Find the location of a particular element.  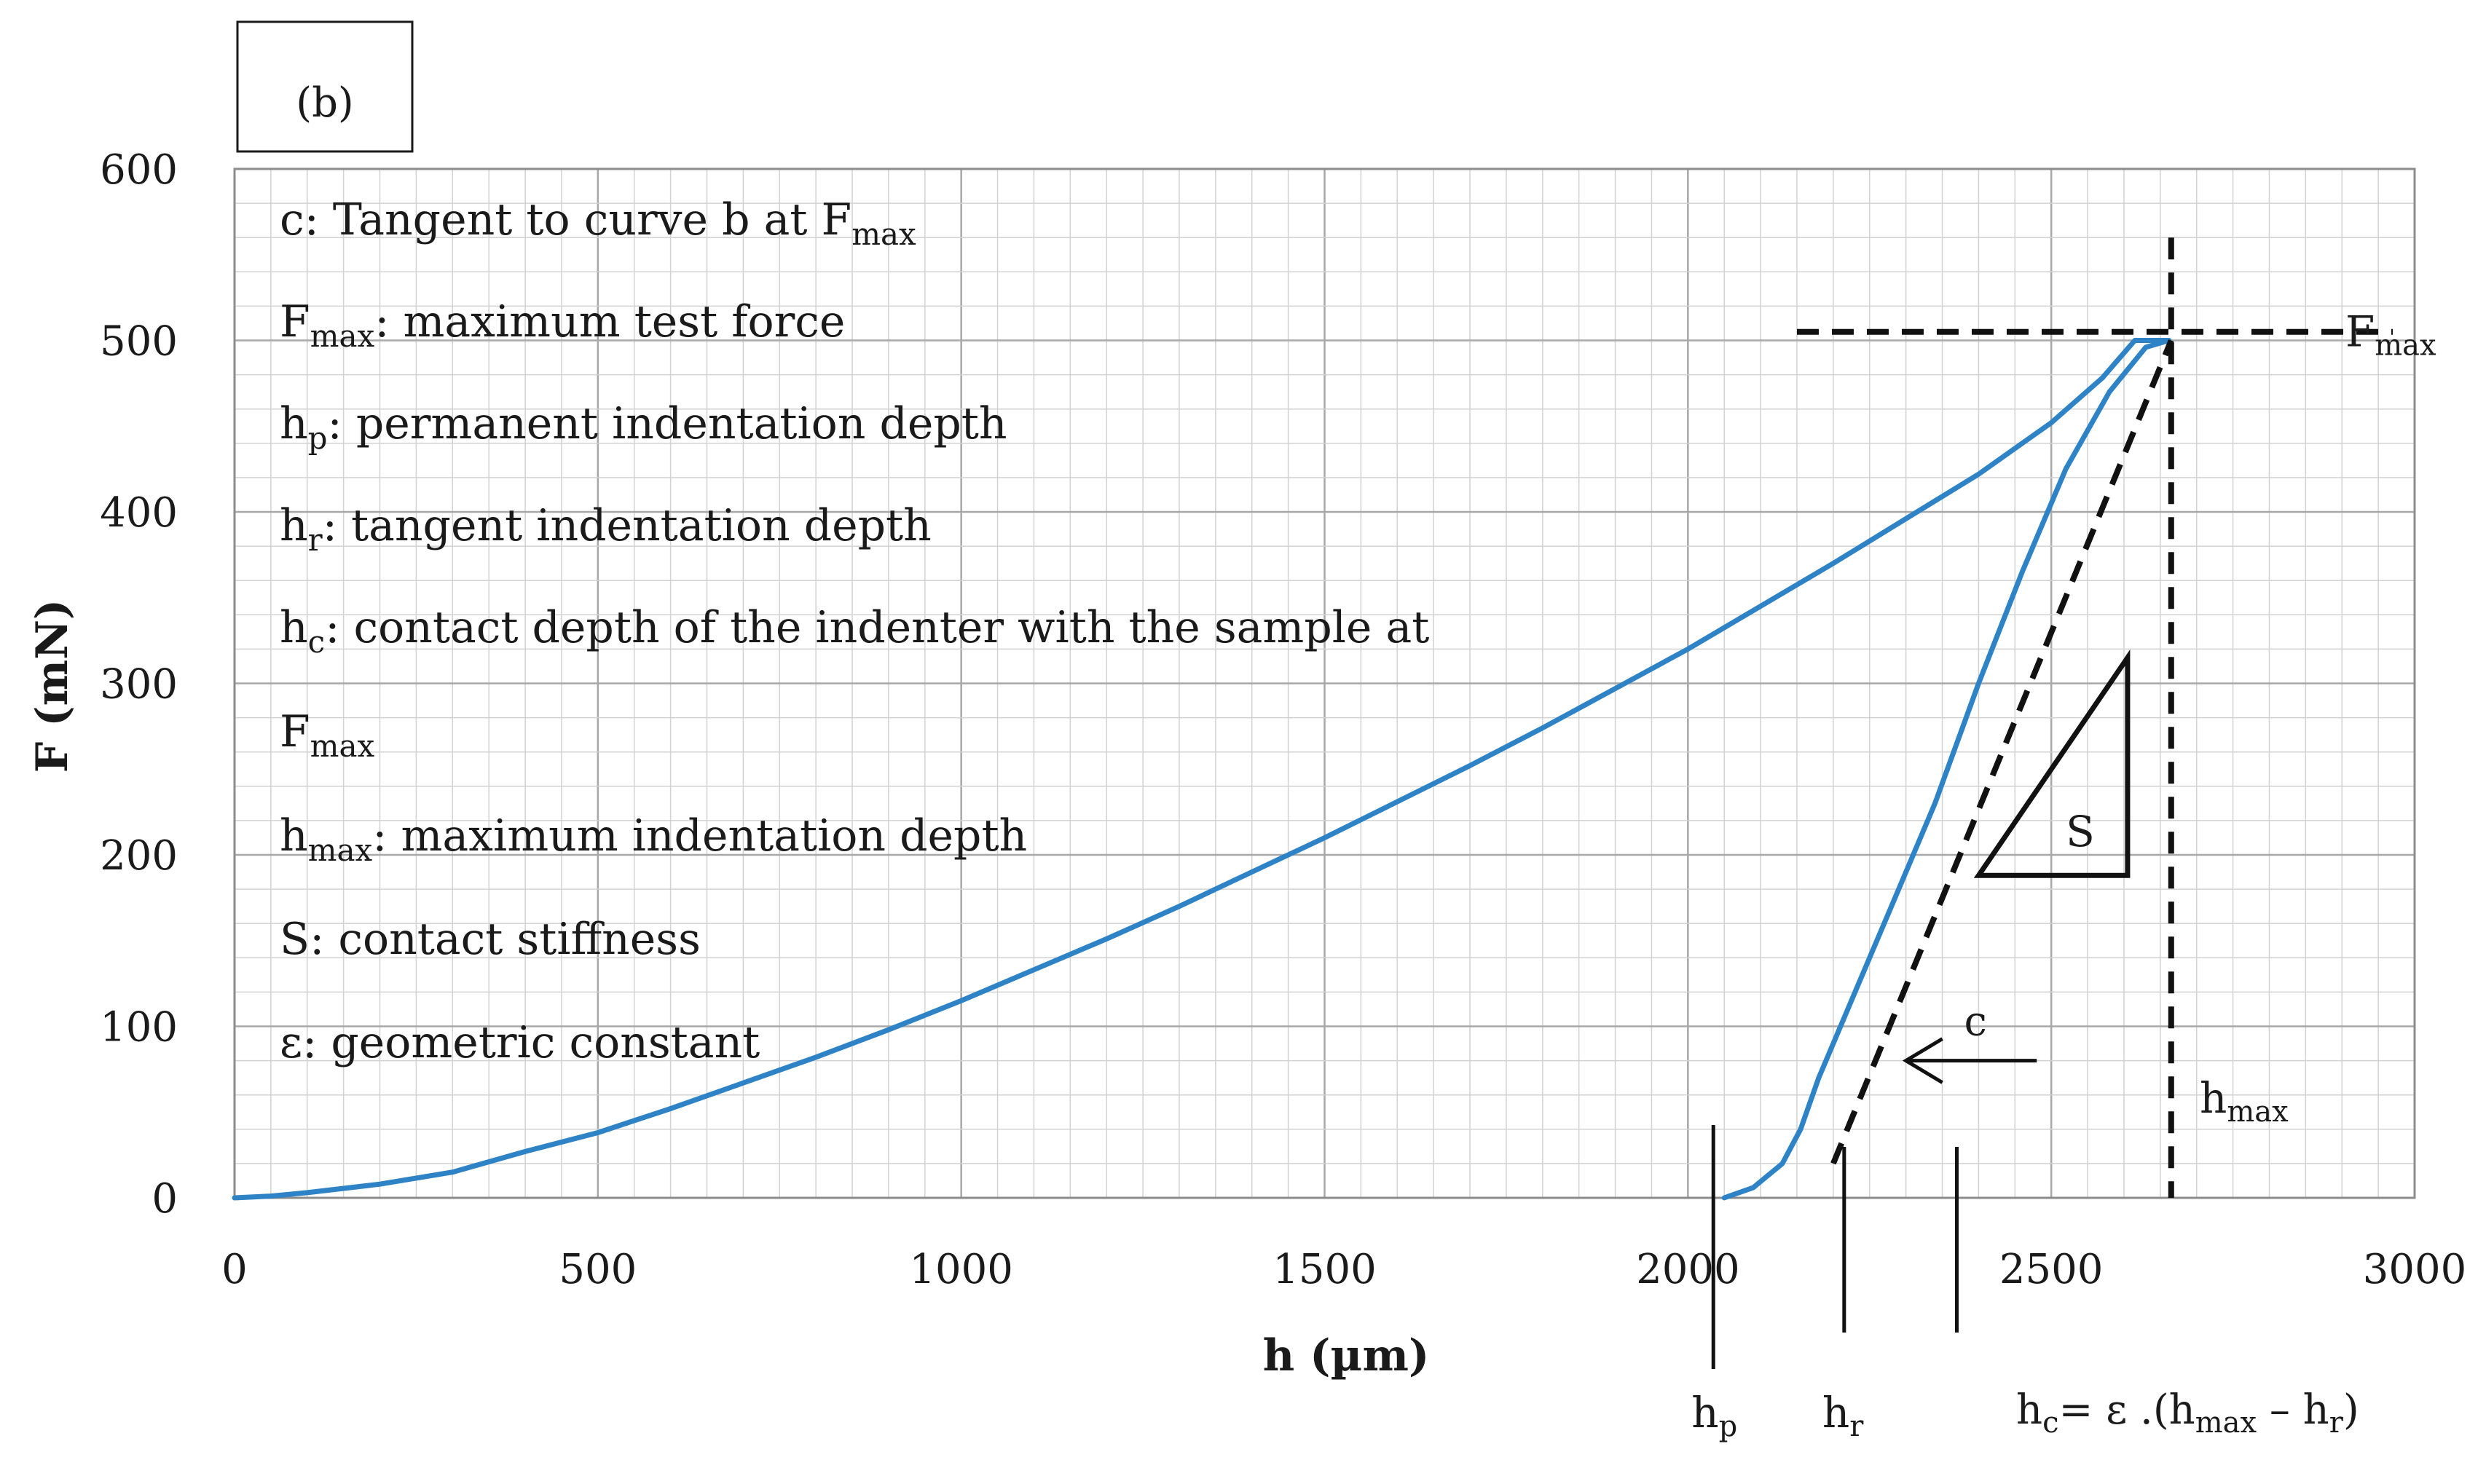

legend-line: S: contact stiffness is located at coordinates (490, 939).